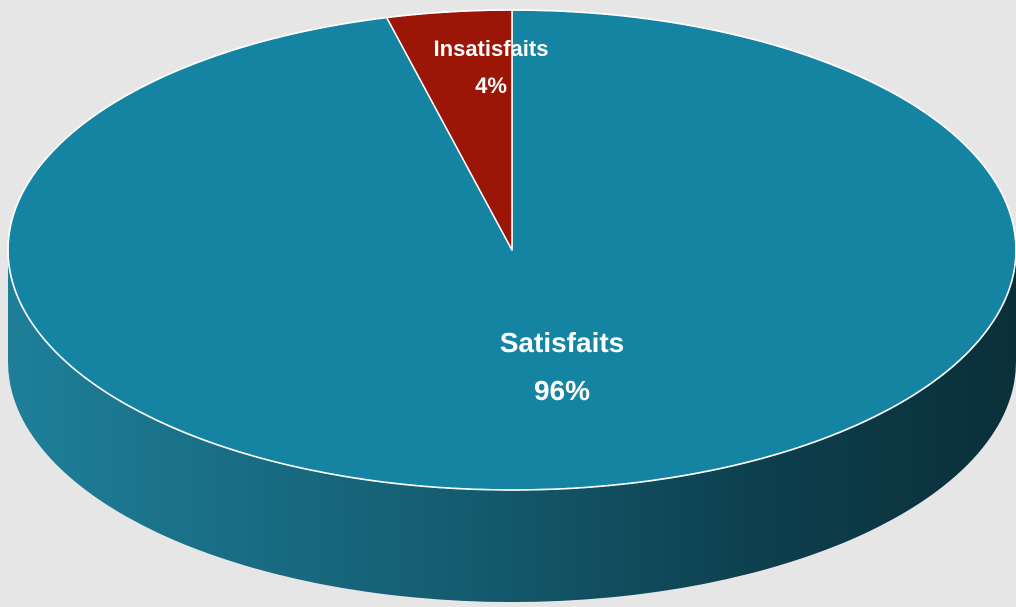 Image resolution: width=1016 pixels, height=607 pixels. What do you see at coordinates (562, 390) in the screenshot?
I see `slice-value-label-satisfaits: 96%` at bounding box center [562, 390].